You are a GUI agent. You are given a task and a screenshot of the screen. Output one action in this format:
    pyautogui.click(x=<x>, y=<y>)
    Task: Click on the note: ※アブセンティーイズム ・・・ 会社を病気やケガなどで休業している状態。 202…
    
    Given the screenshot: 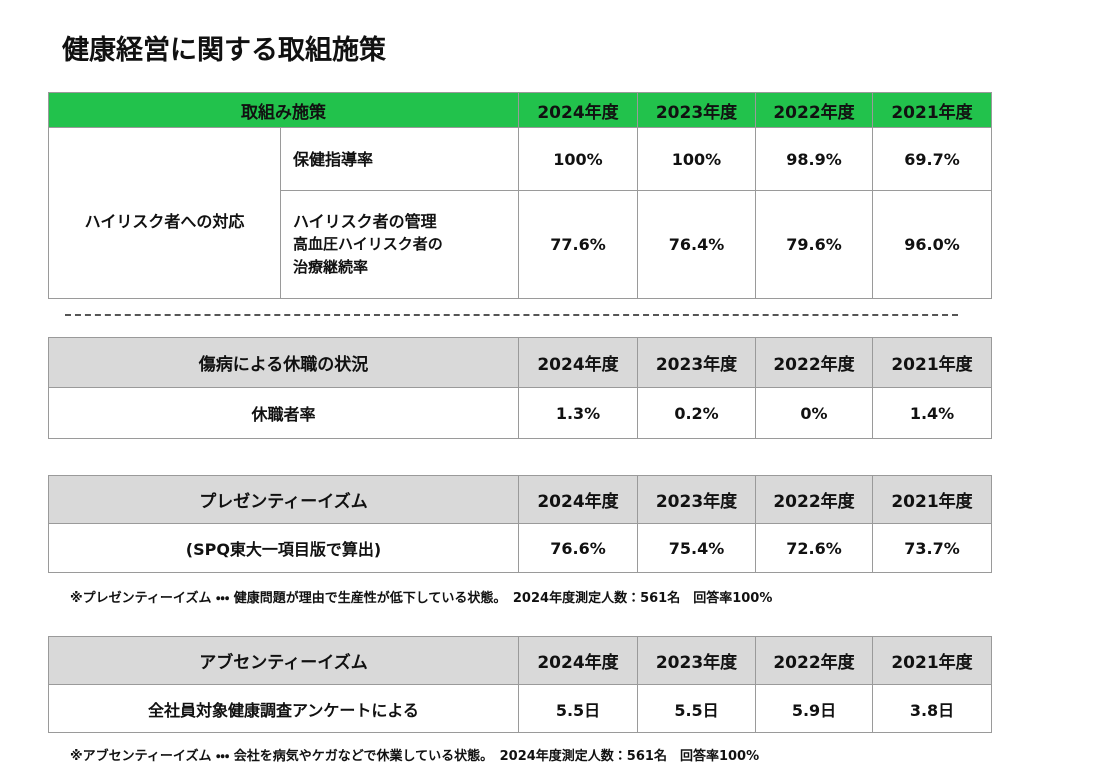 What is the action you would take?
    pyautogui.click(x=415, y=756)
    